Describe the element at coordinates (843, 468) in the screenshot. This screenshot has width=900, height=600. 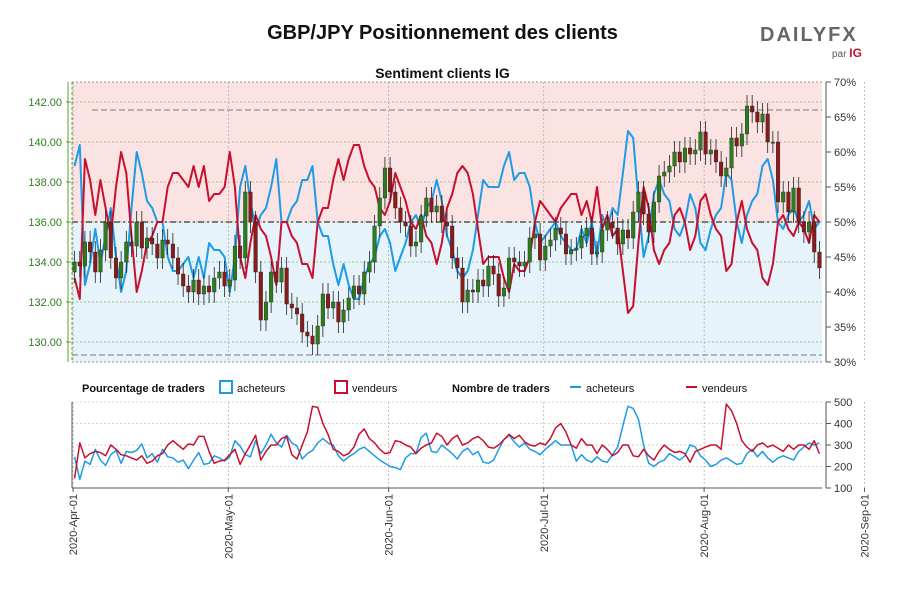
I see `count-tick-label: 200` at that location.